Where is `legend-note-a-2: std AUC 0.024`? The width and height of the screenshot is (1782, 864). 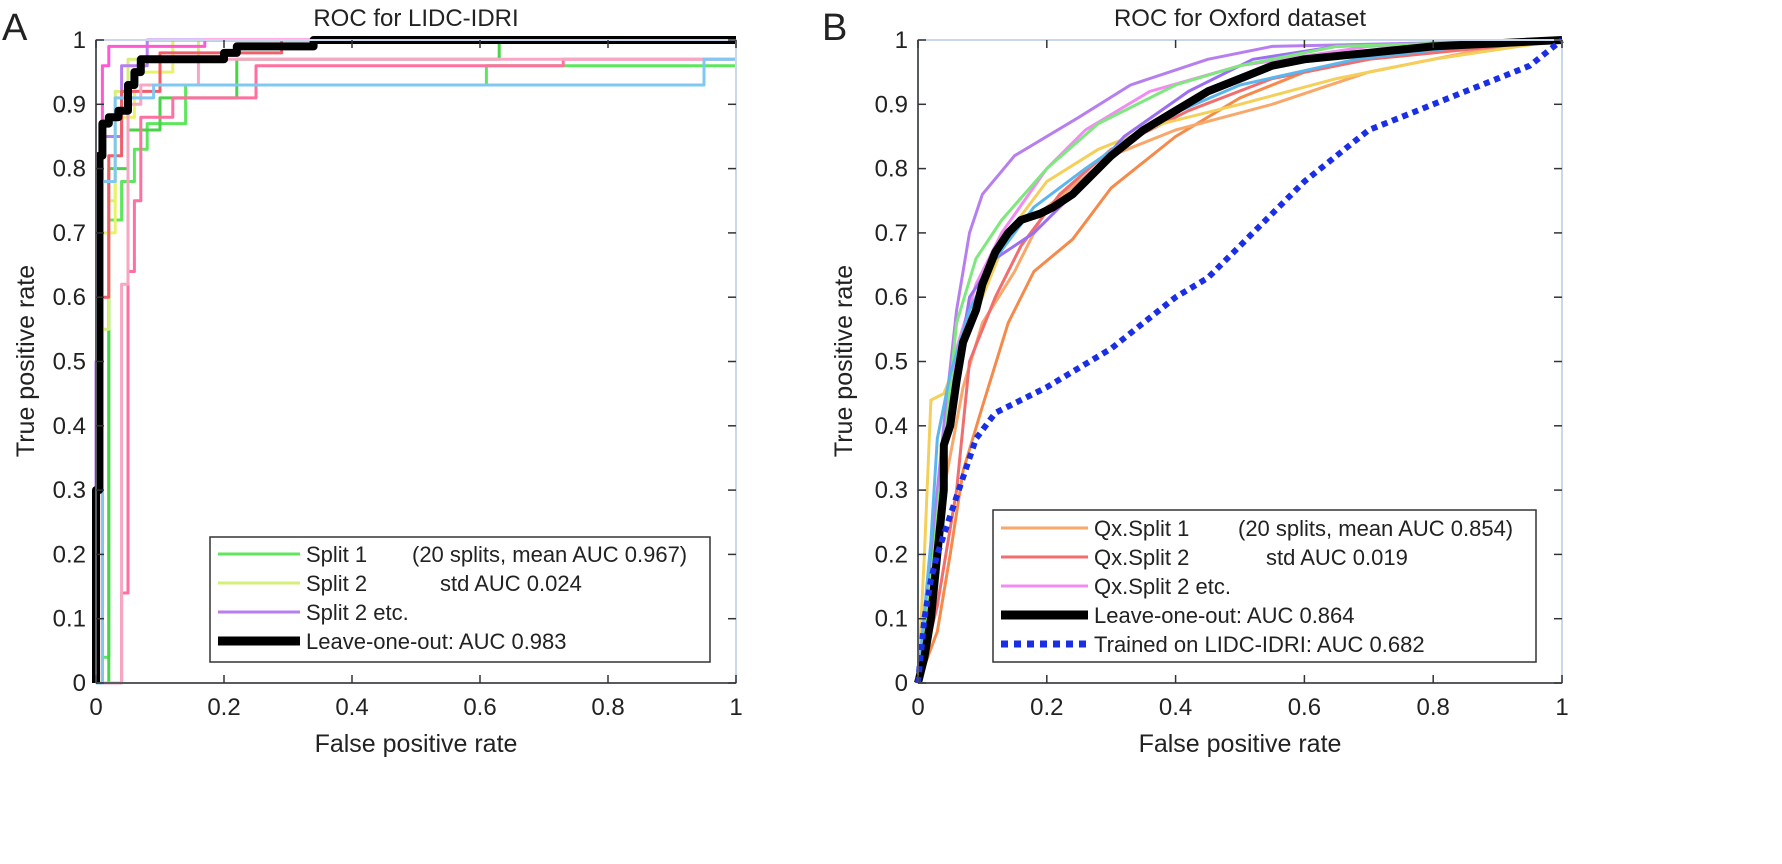 legend-note-a-2: std AUC 0.024 is located at coordinates (511, 583).